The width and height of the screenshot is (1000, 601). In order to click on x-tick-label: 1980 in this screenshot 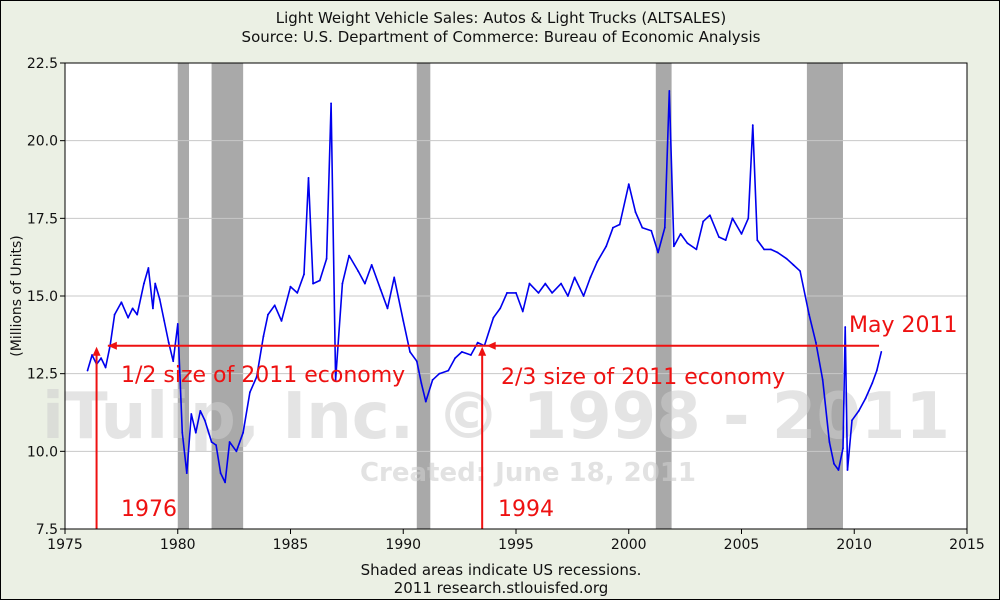, I will do `click(178, 545)`.